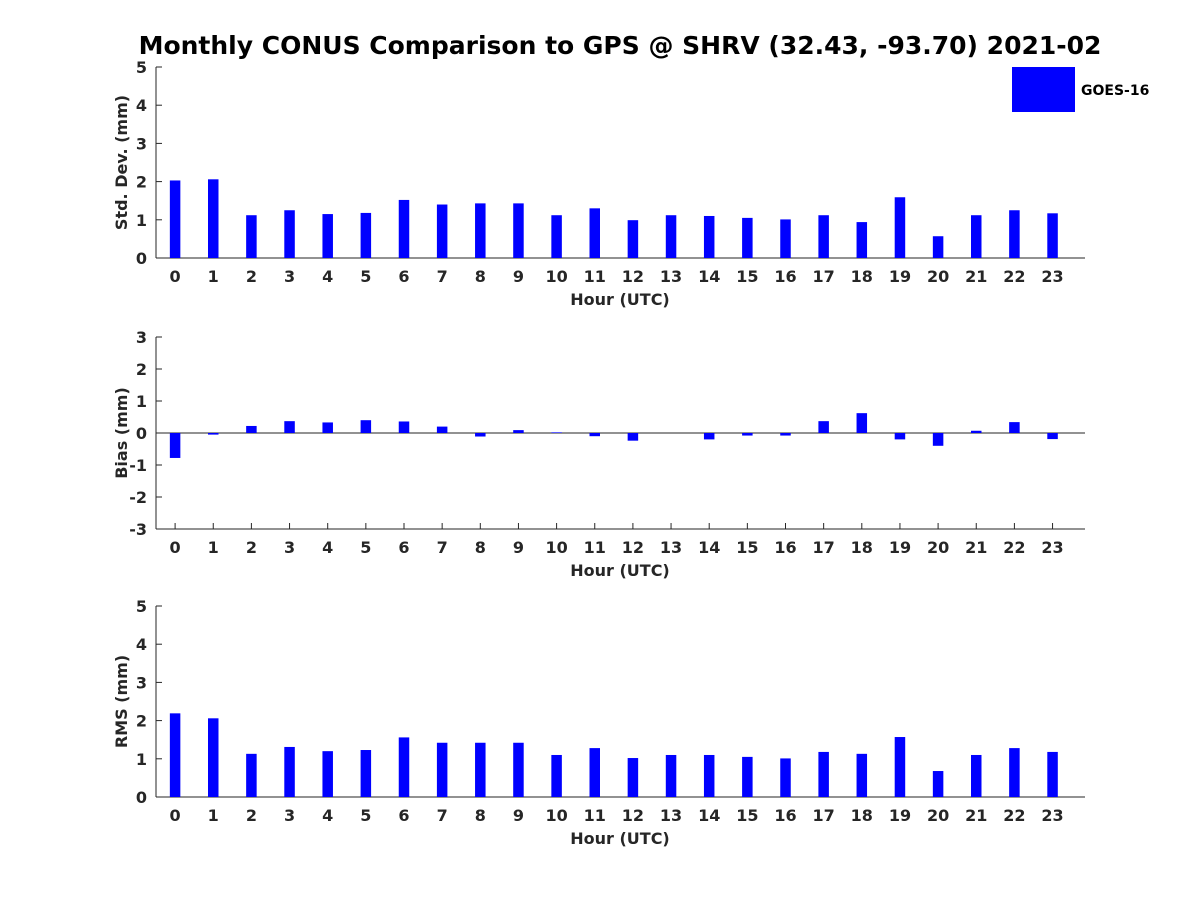  Describe the element at coordinates (138, 529) in the screenshot. I see `y-tick-label: -3` at that location.